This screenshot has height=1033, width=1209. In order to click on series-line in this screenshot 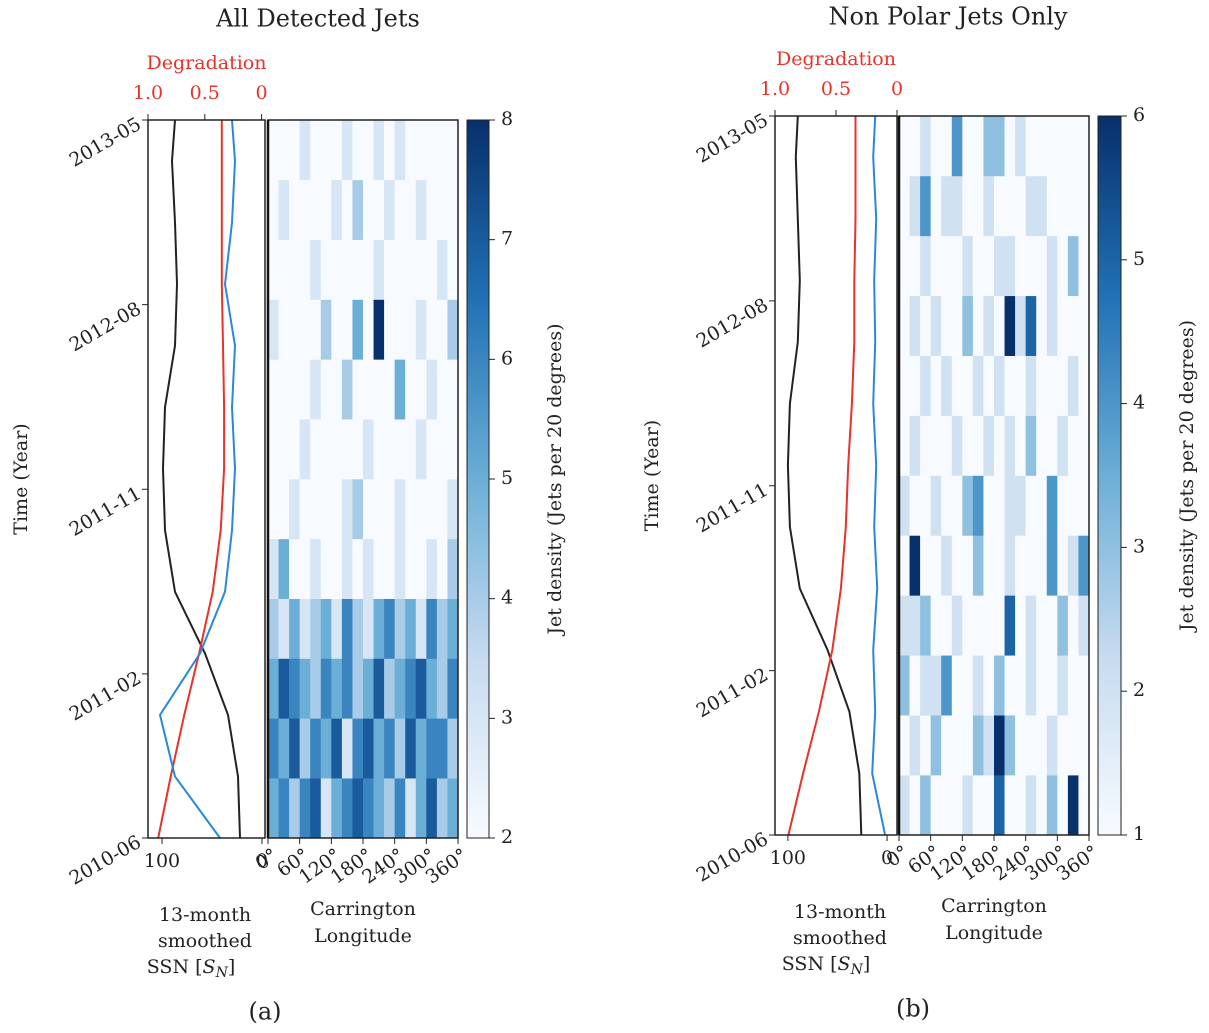, I will do `click(822, 476)`.